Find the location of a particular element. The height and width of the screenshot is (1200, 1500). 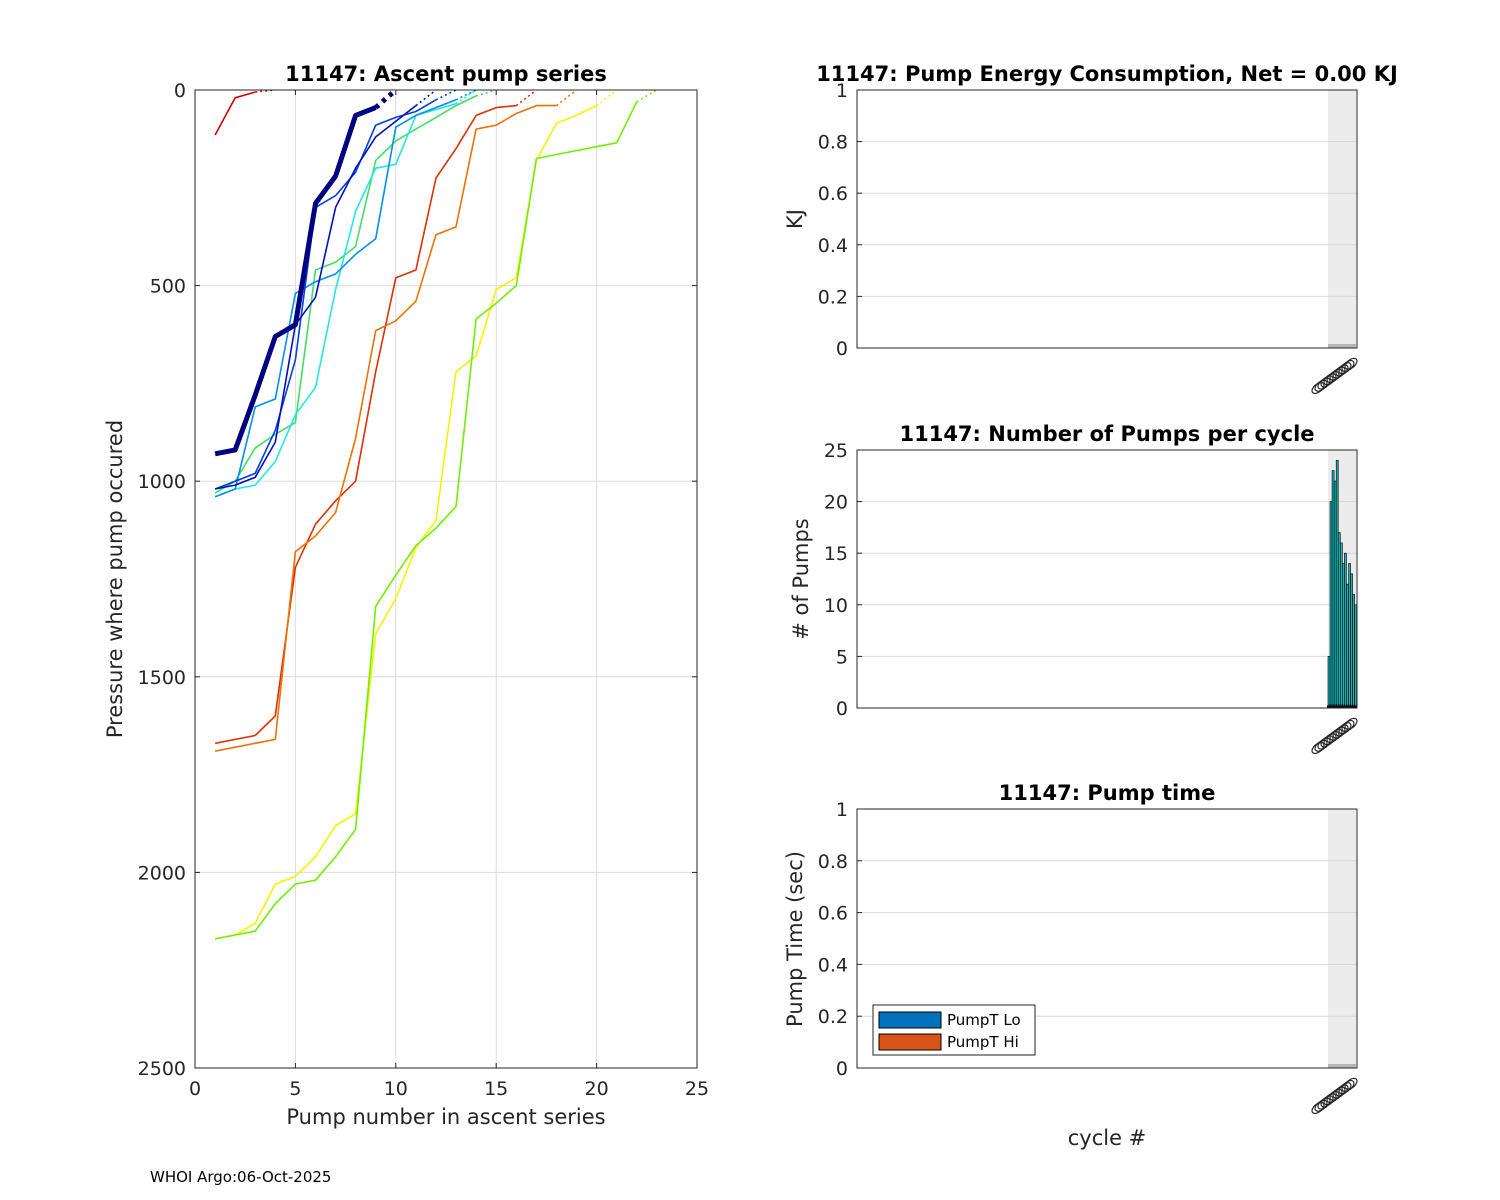

pumps-ticks: 0 5 10 15 20 25 is located at coordinates (1090, 580).